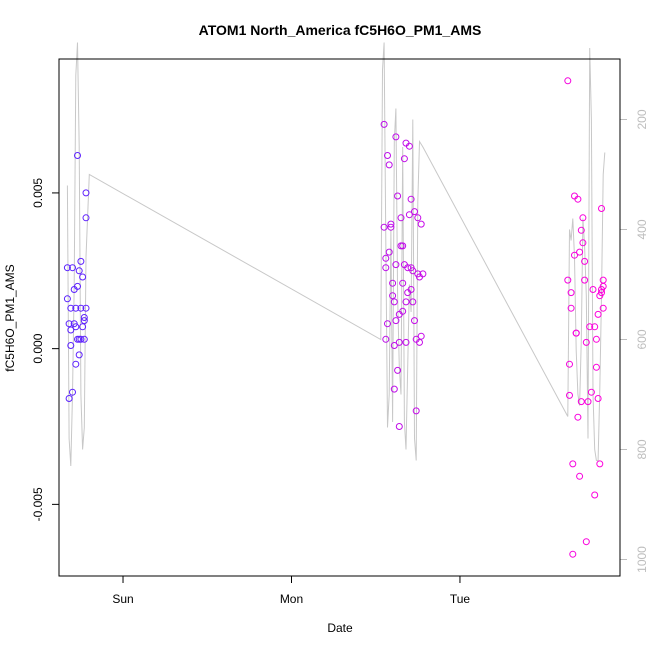 The image size is (650, 650). I want to click on right-tick-label: 600, so click(642, 339).